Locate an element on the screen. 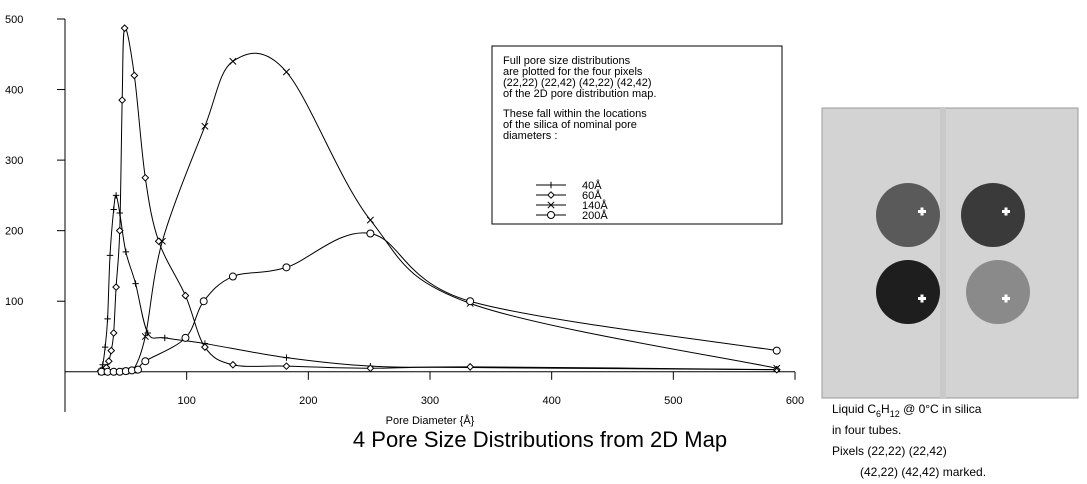  legend-box is located at coordinates (637, 135).